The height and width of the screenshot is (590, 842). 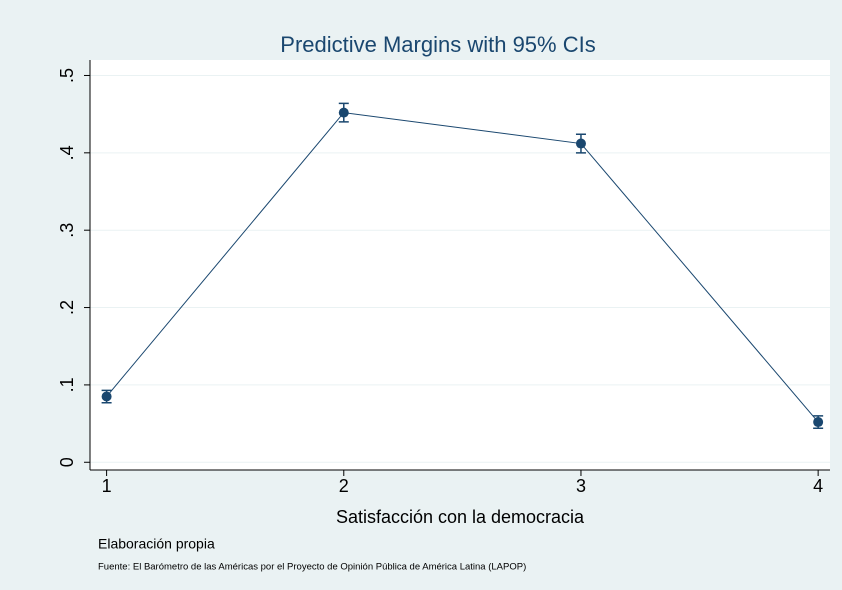 What do you see at coordinates (107, 486) in the screenshot?
I see `x-tick-label: 1` at bounding box center [107, 486].